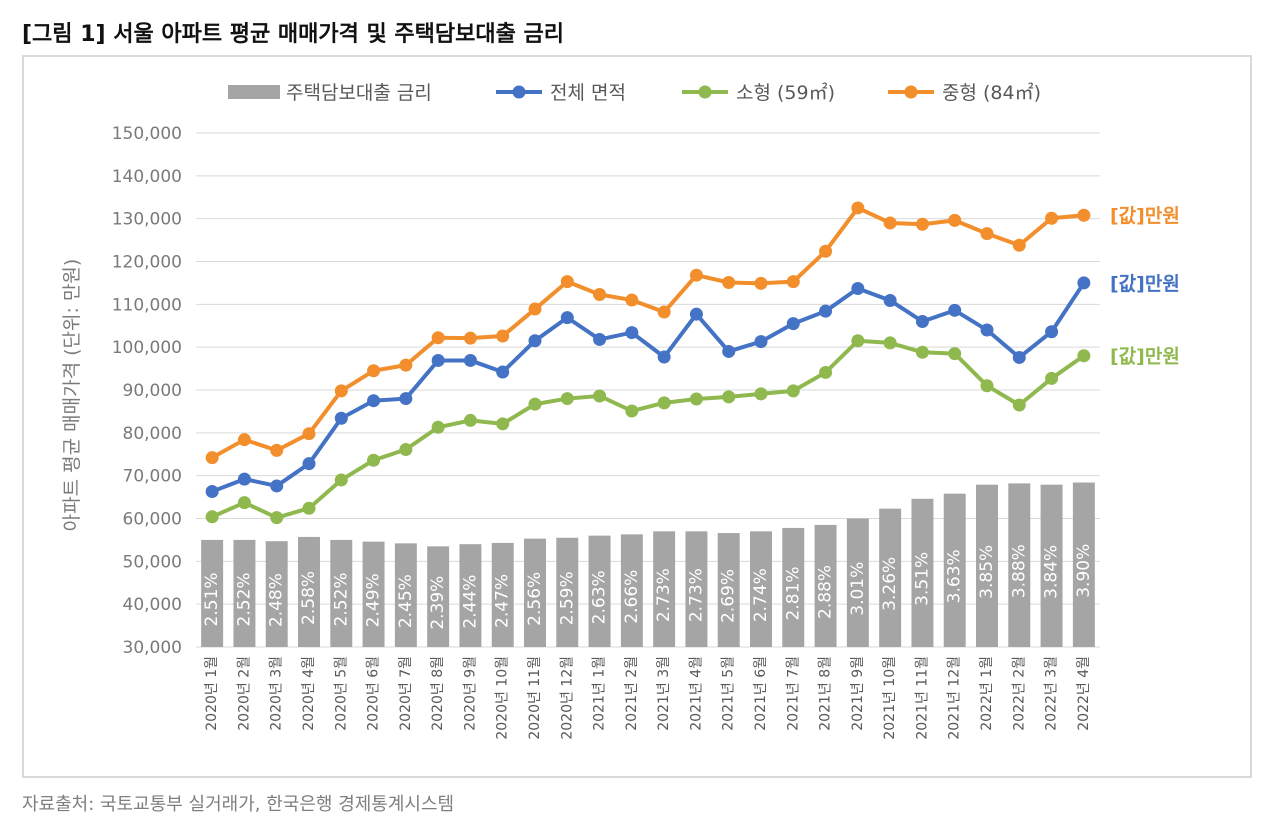 This screenshot has height=822, width=1280. I want to click on x-tick-label: 2020년 2월, so click(244, 693).